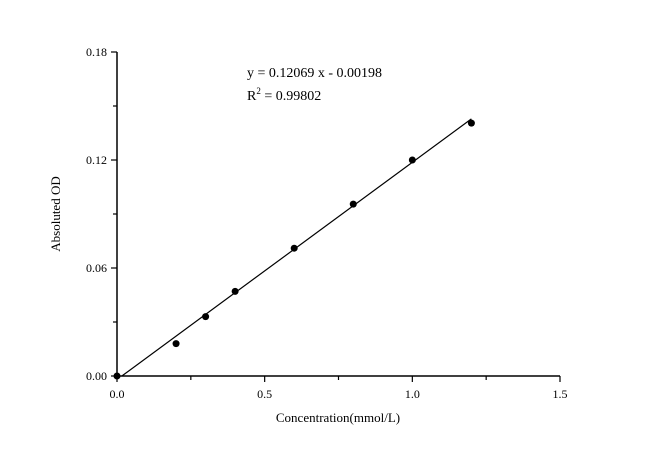 This screenshot has height=452, width=650. Describe the element at coordinates (96, 268) in the screenshot. I see `y-tick-label: 0.06` at that location.